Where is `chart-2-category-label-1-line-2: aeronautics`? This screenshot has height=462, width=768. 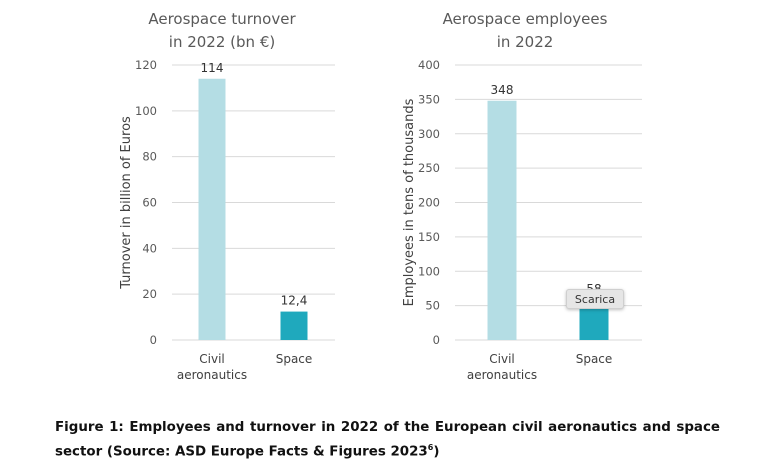
chart-2-category-label-1-line-2: aeronautics is located at coordinates (502, 375).